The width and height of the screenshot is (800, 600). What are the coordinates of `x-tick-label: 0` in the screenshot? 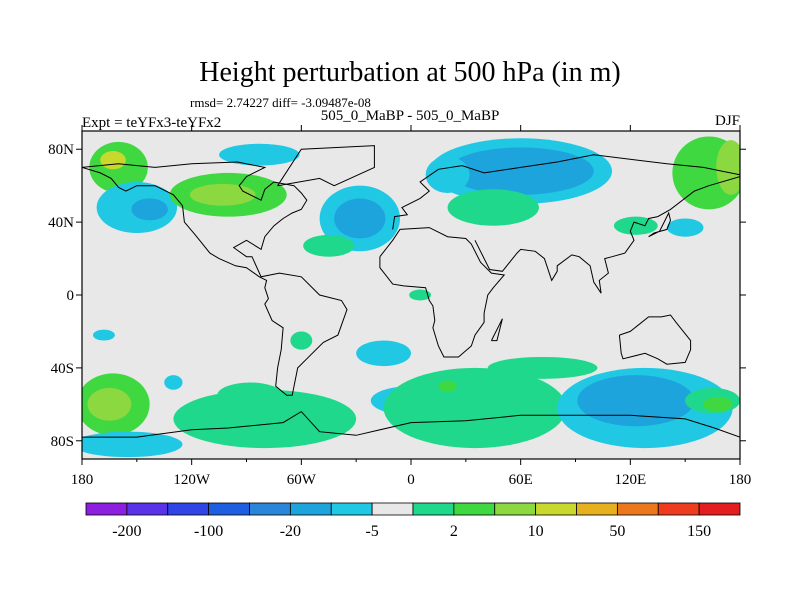 It's located at (411, 480).